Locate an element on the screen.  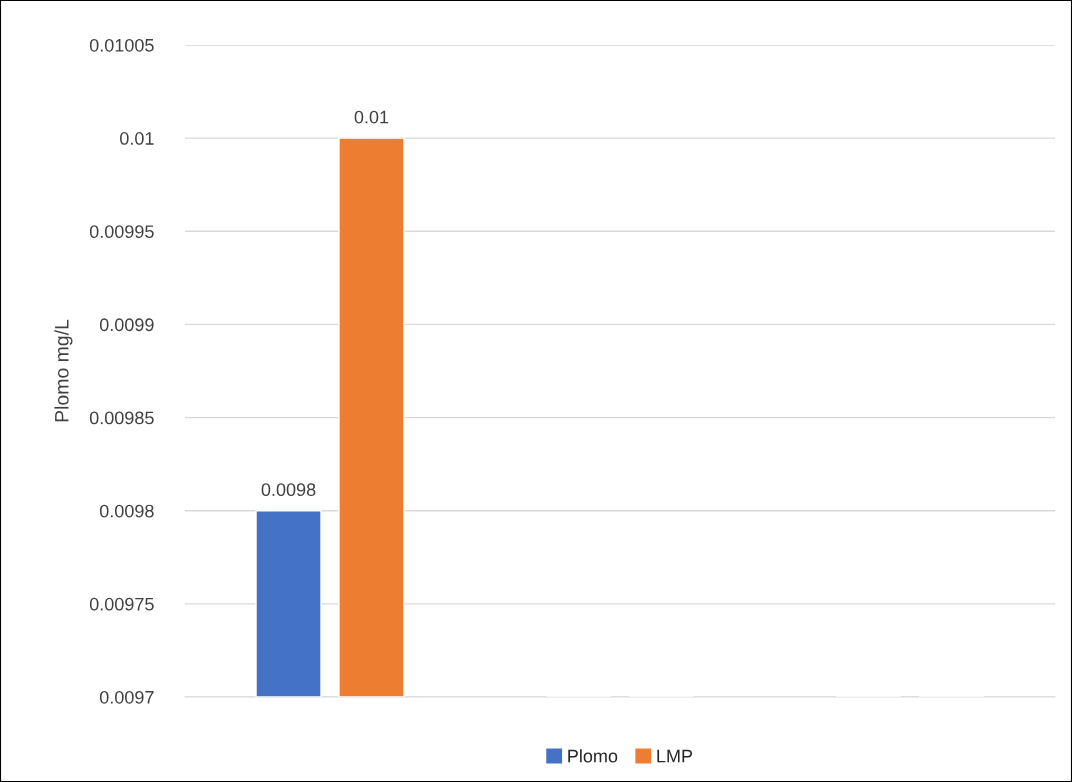
y-tick-label: 0.01 is located at coordinates (137, 138).